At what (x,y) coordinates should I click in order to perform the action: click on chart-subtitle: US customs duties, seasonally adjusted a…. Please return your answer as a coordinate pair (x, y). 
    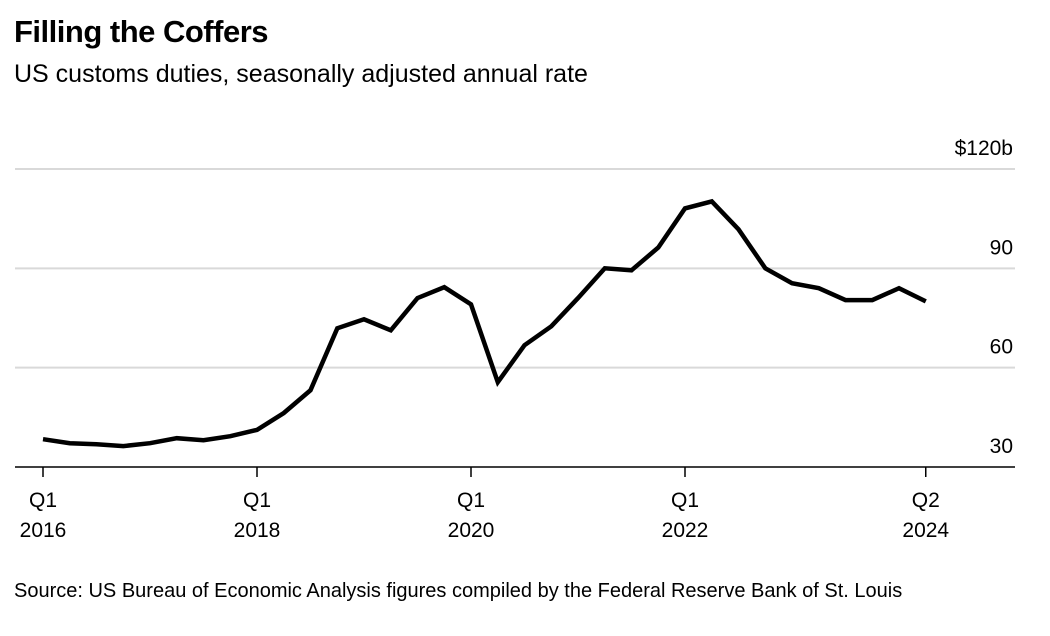
    Looking at the image, I should click on (301, 74).